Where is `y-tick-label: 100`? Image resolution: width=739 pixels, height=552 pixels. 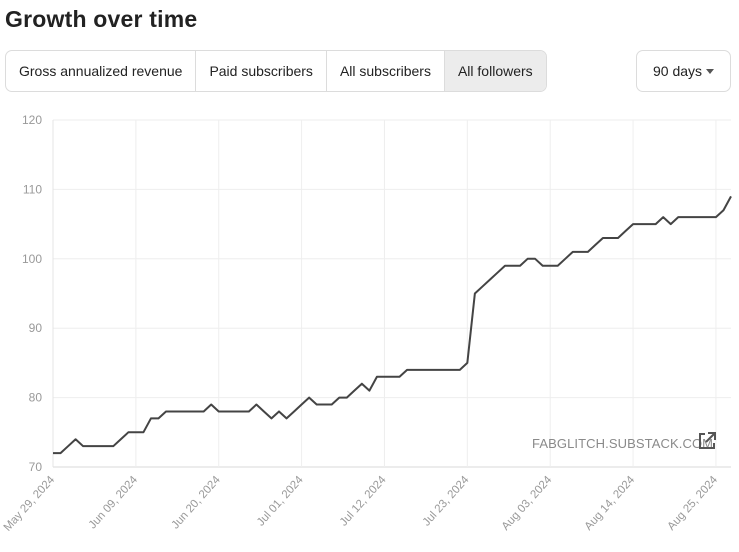 y-tick-label: 100 is located at coordinates (32, 259).